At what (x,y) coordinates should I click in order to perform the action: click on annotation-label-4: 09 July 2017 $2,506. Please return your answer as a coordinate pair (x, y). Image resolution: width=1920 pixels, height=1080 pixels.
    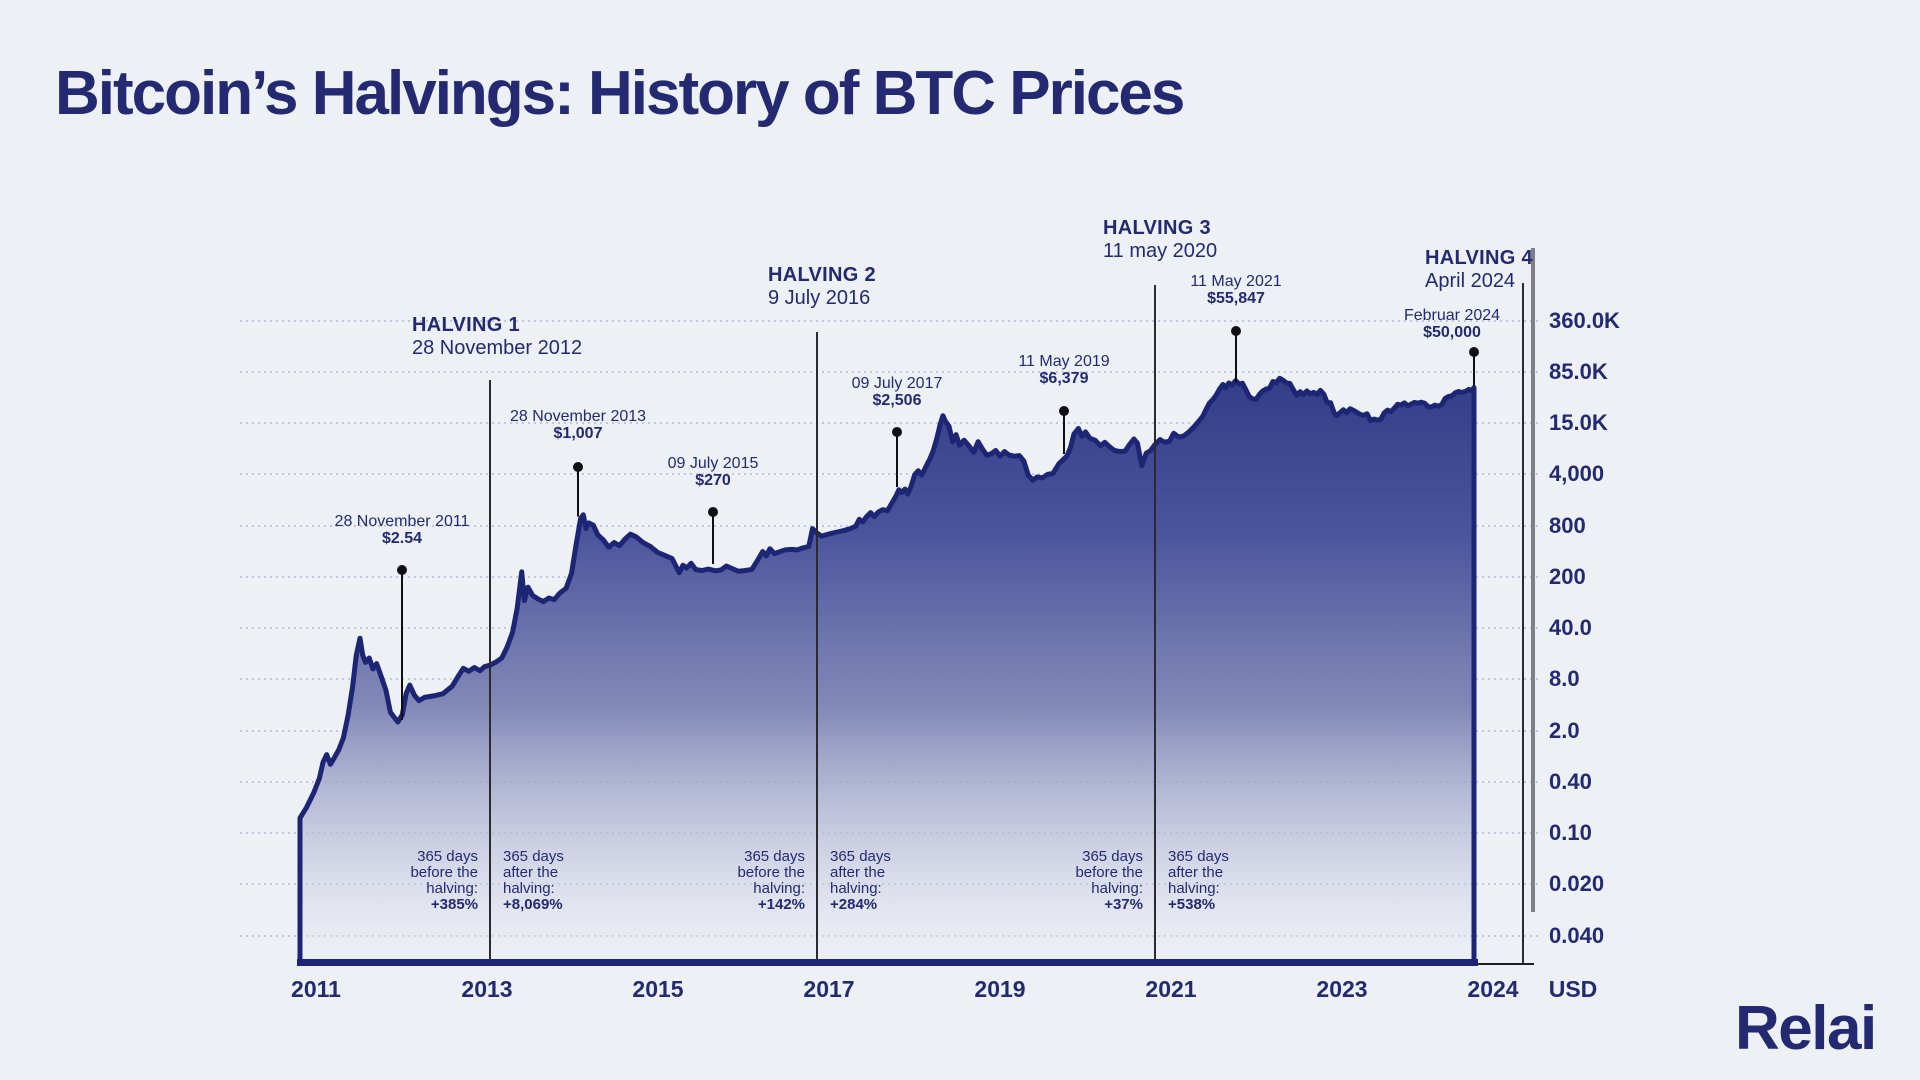
    Looking at the image, I should click on (897, 392).